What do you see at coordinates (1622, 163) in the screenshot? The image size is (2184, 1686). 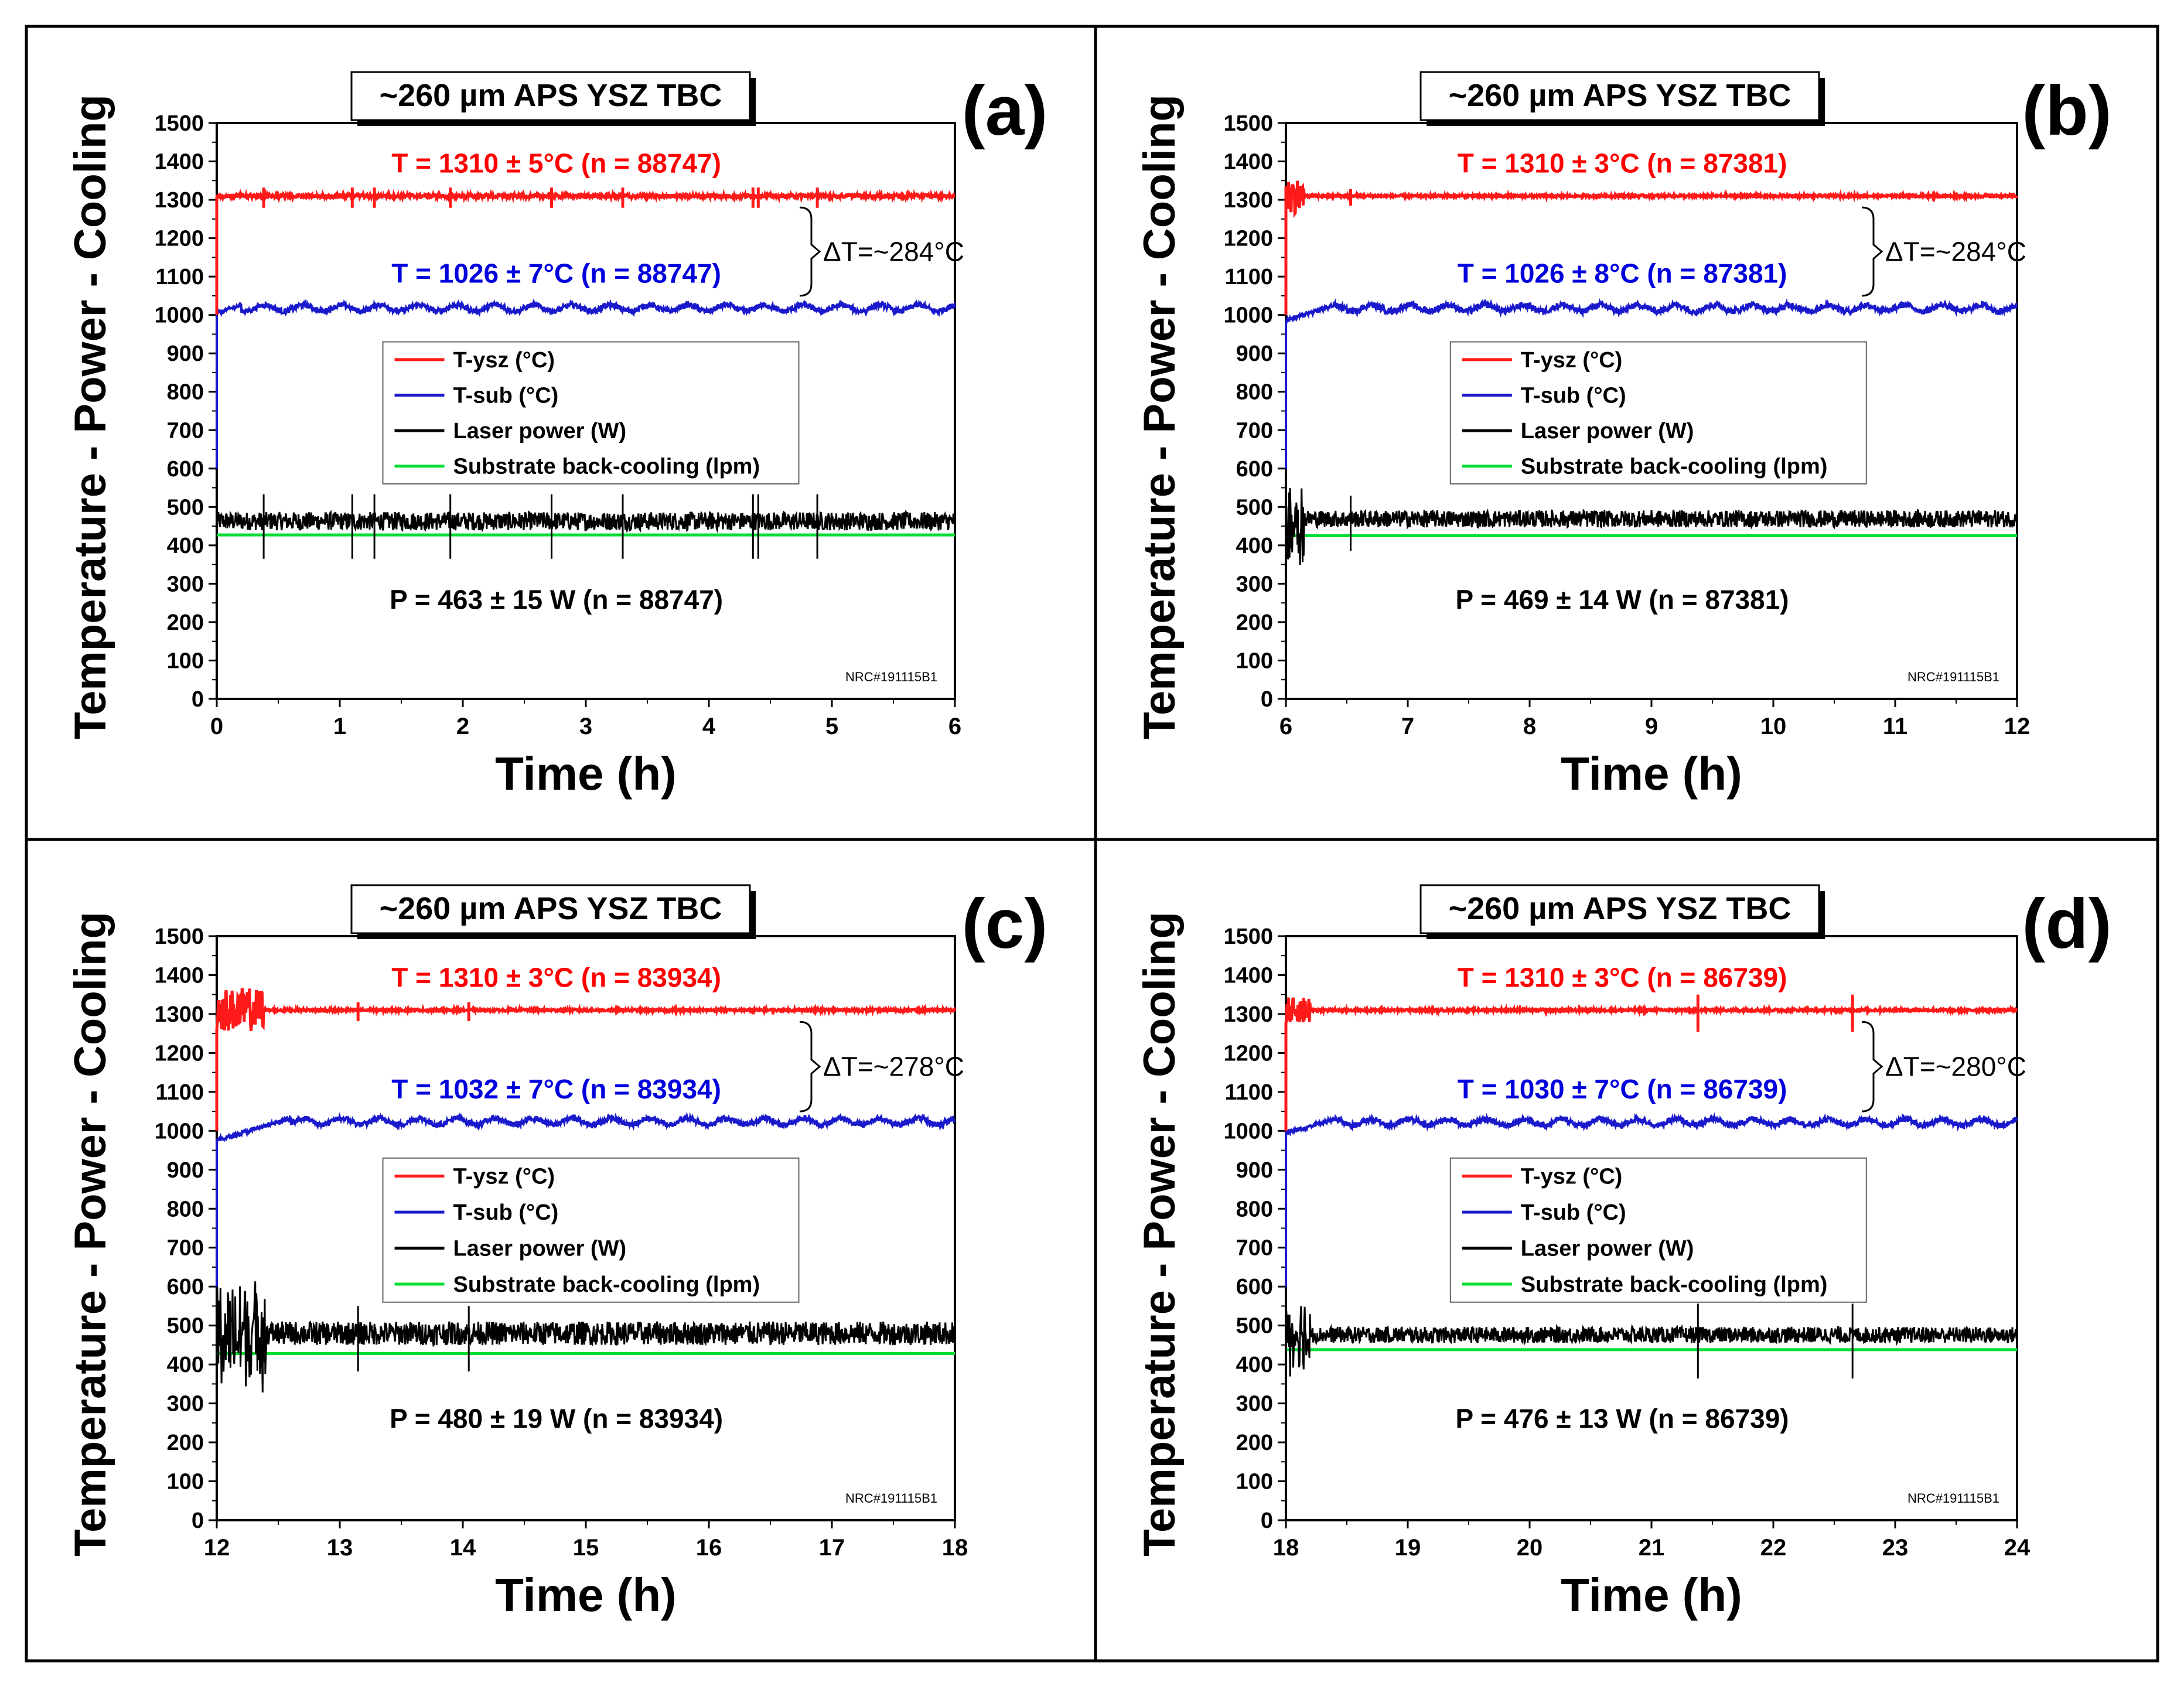 I see `annotation-t-ysz: T = 1310 ± 3°C (n = 87381)` at bounding box center [1622, 163].